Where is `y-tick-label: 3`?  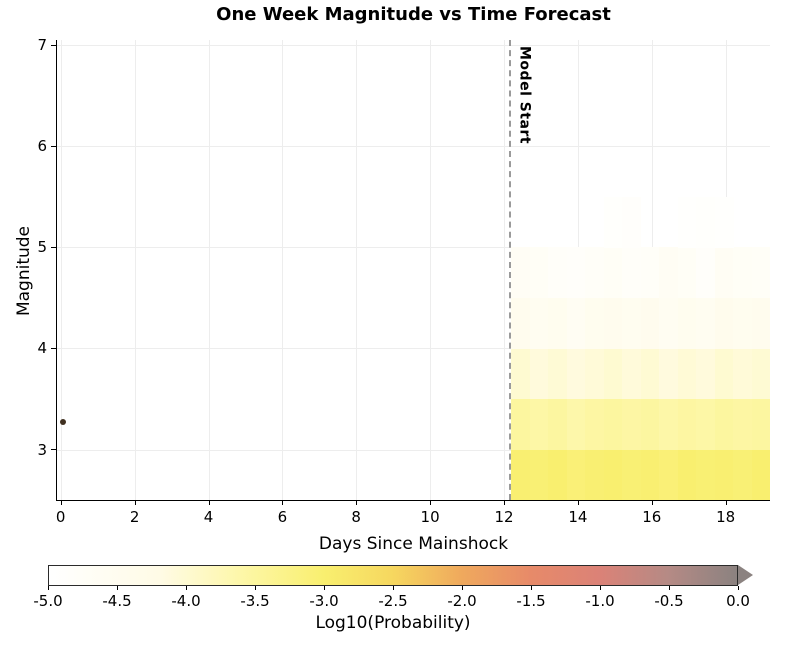
y-tick-label: 3 is located at coordinates (42, 449).